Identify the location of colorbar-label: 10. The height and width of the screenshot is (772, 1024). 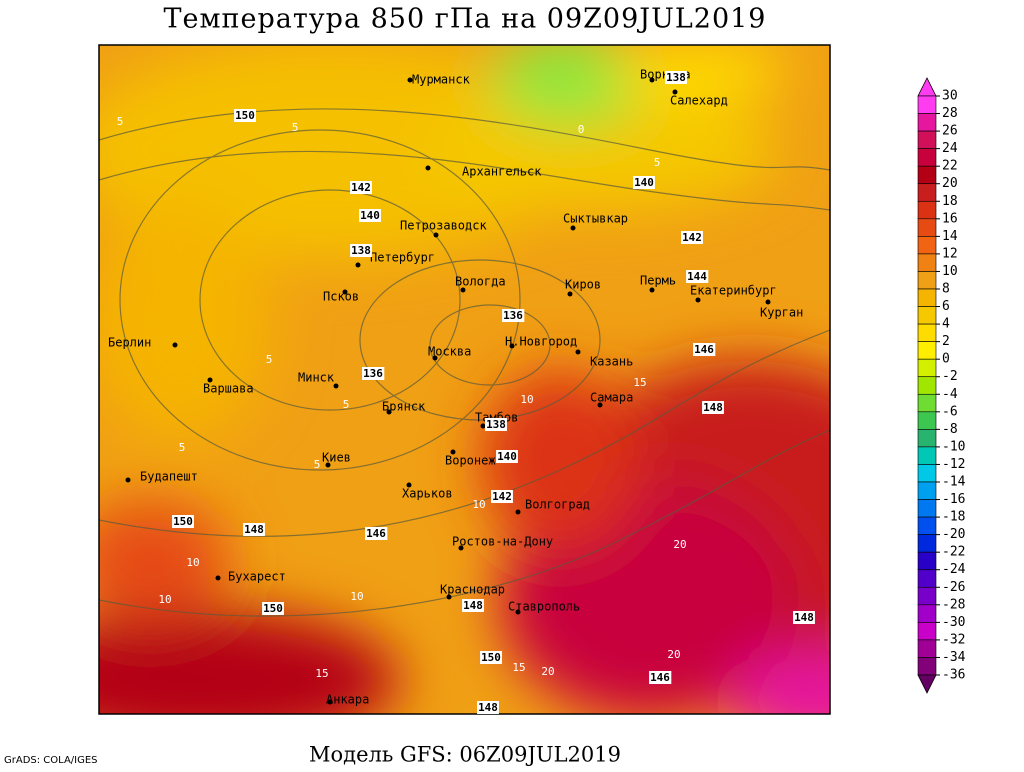
(950, 271).